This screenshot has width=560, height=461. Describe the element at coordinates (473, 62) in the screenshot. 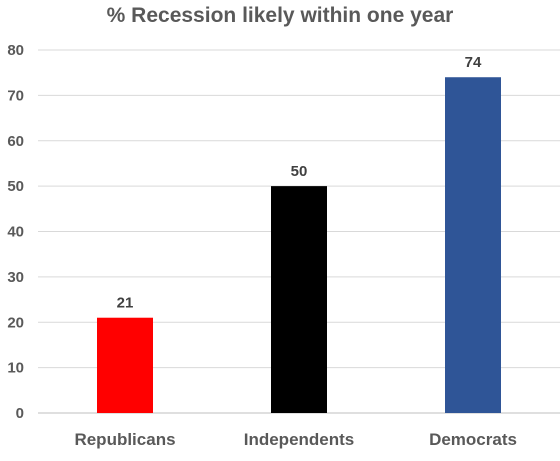

I see `data-label: 74` at that location.